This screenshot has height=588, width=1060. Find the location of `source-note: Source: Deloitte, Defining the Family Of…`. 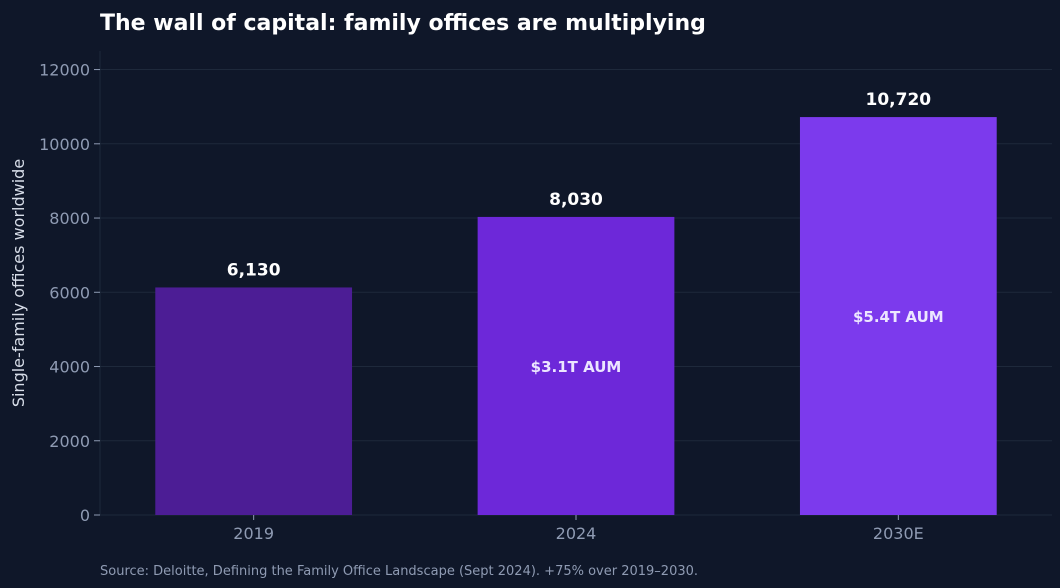

source-note: Source: Deloitte, Defining the Family Of… is located at coordinates (399, 571).